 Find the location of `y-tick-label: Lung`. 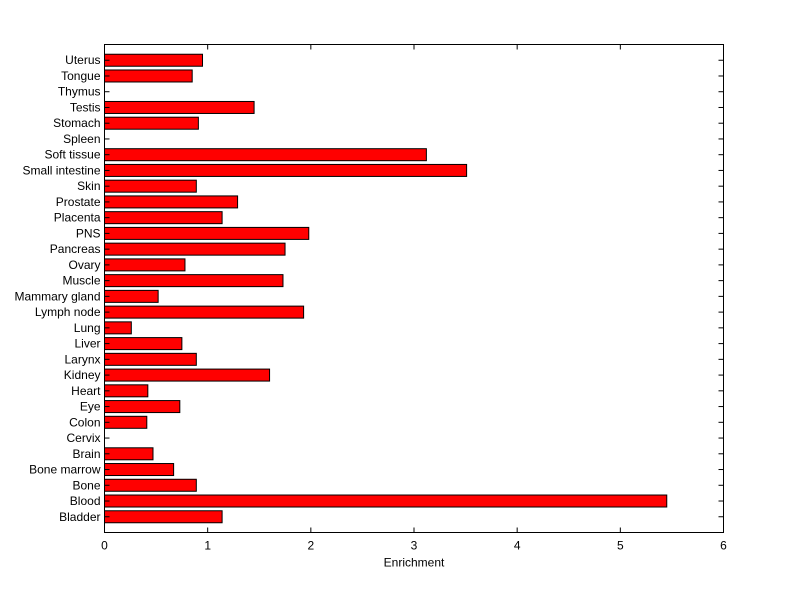

y-tick-label: Lung is located at coordinates (87, 328).